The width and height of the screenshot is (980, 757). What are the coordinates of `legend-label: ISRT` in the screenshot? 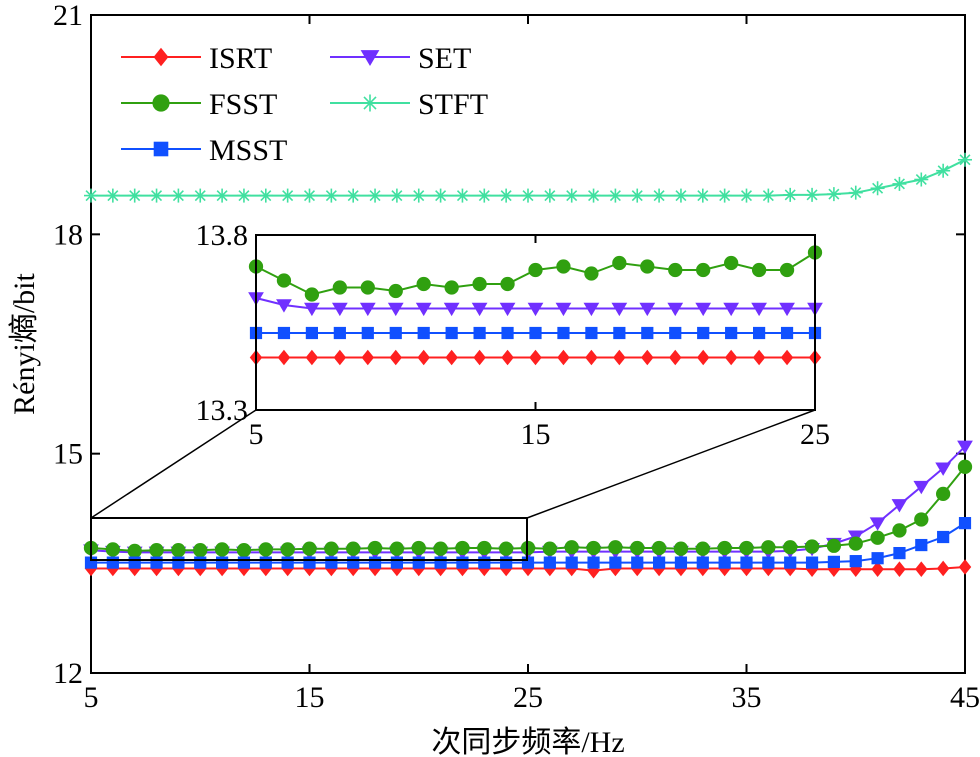 It's located at (240, 58).